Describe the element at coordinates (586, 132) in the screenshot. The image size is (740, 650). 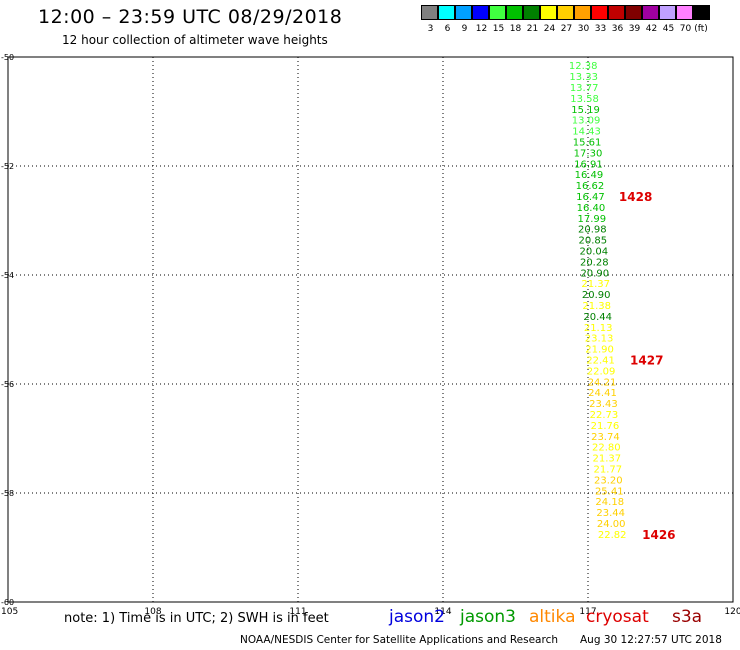
I see `wave-height-value: 14.43` at that location.